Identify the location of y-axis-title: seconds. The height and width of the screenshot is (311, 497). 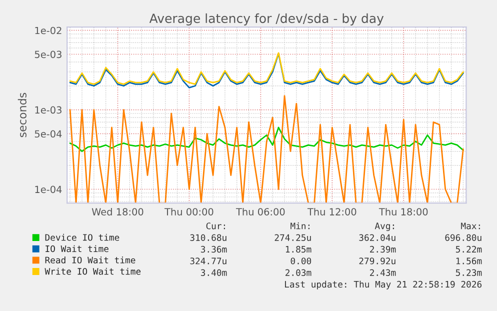
(22, 115).